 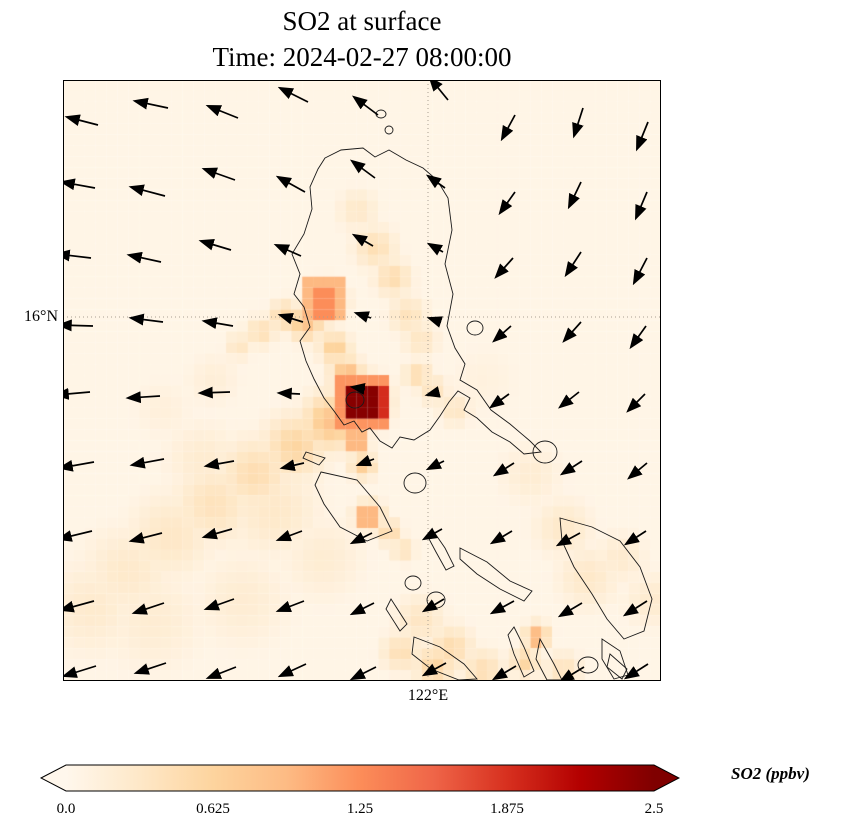 What do you see at coordinates (66, 809) in the screenshot?
I see `colorbar-tick-label: 0.0` at bounding box center [66, 809].